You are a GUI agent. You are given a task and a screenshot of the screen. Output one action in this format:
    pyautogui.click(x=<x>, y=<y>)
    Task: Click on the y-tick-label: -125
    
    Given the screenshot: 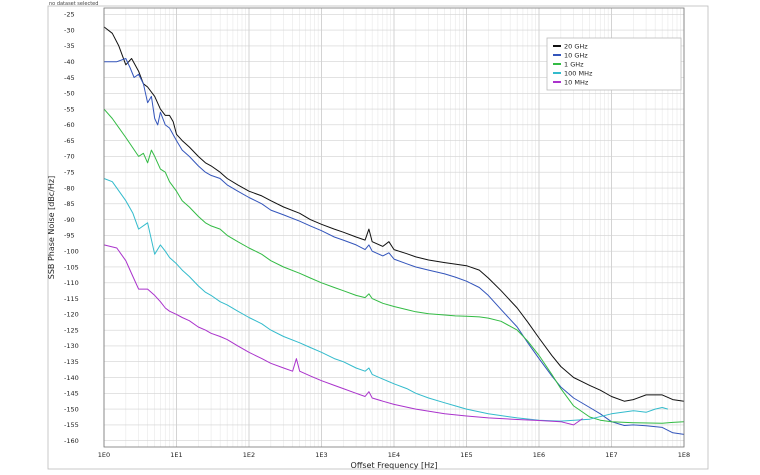 What is the action you would take?
    pyautogui.click(x=71, y=330)
    